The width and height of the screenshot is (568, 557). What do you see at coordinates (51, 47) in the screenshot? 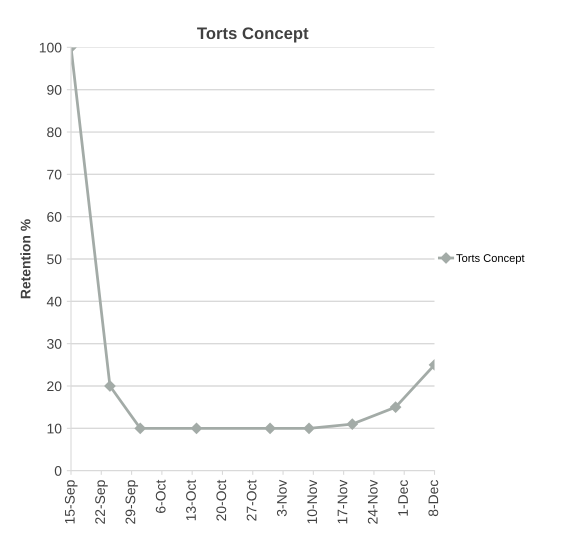
I see `y-tick-label: 100` at bounding box center [51, 47].